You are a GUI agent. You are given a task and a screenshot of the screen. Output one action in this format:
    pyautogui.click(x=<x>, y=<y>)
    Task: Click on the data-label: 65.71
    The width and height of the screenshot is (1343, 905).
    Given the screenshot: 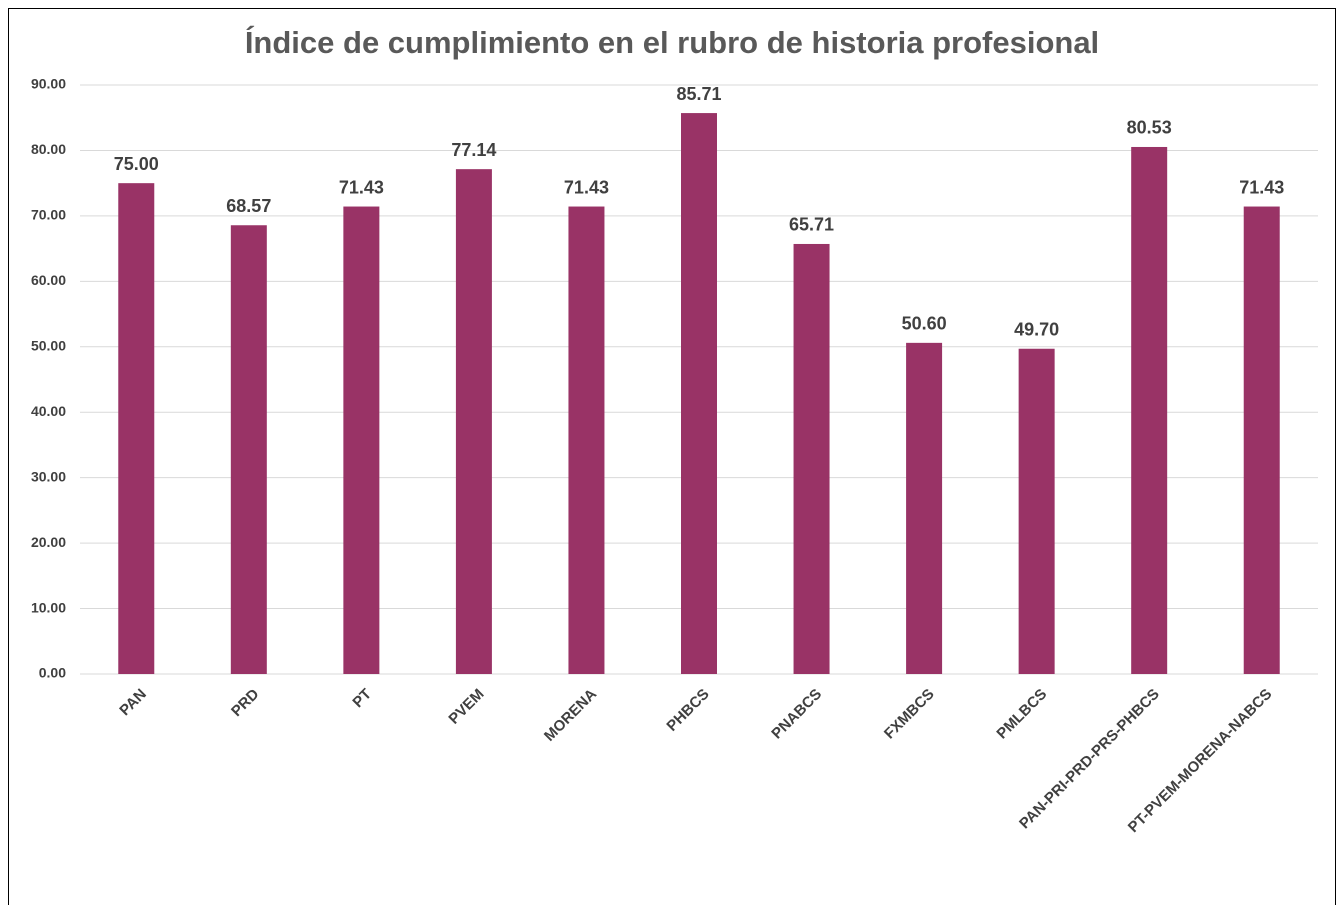 What is the action you would take?
    pyautogui.click(x=811, y=225)
    